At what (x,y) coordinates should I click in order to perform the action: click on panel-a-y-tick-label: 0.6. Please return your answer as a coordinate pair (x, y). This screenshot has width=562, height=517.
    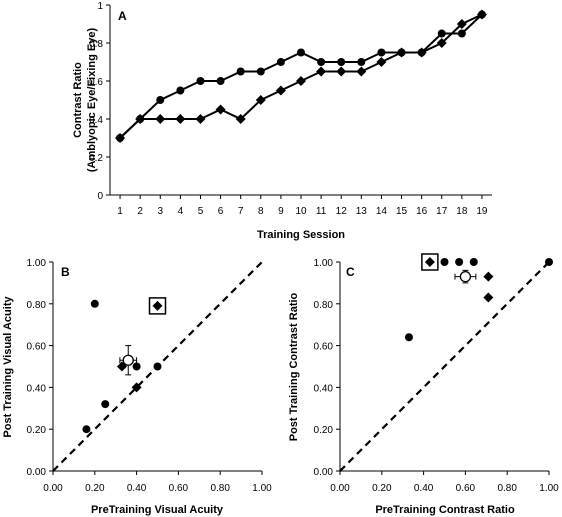
    Looking at the image, I should click on (96, 82).